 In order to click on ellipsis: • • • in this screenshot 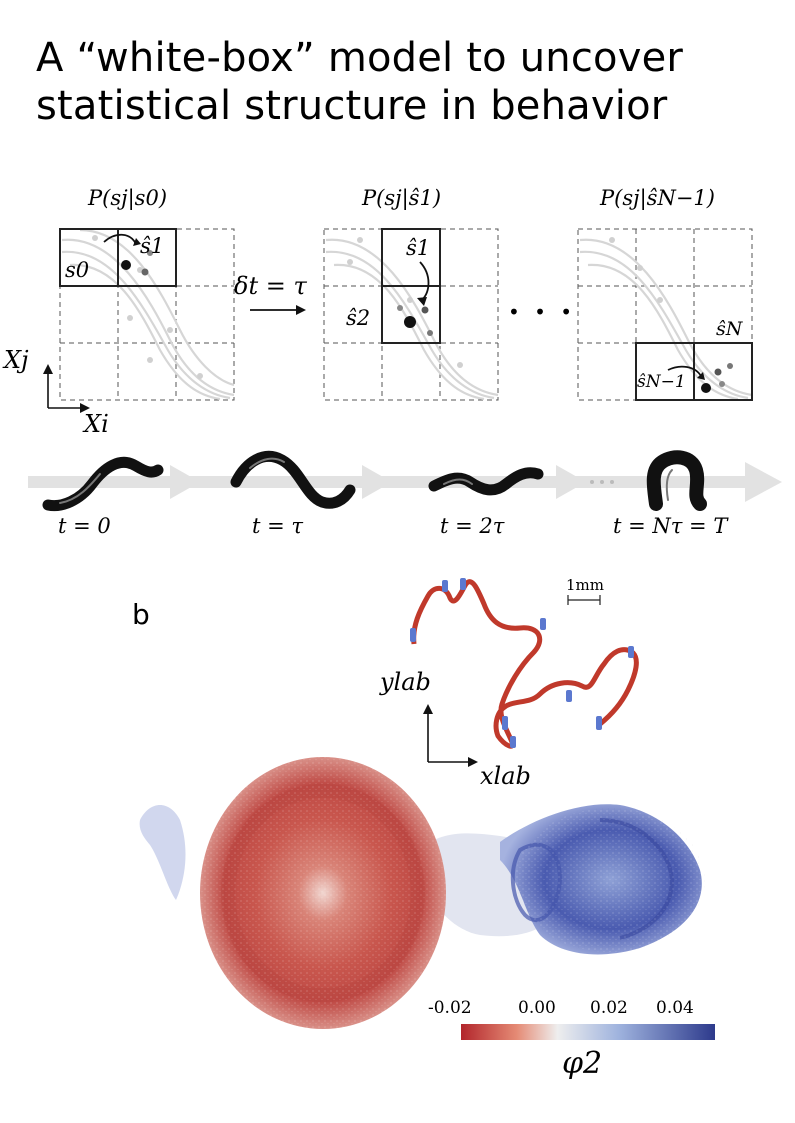, I will do `click(542, 312)`.